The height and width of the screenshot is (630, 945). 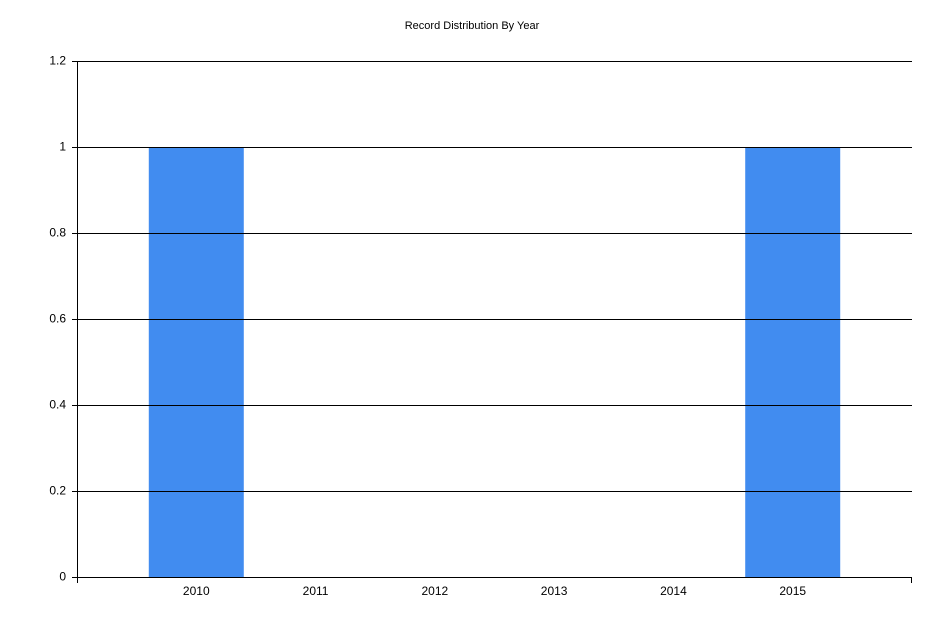 What do you see at coordinates (435, 591) in the screenshot?
I see `x-tick-label: 2012` at bounding box center [435, 591].